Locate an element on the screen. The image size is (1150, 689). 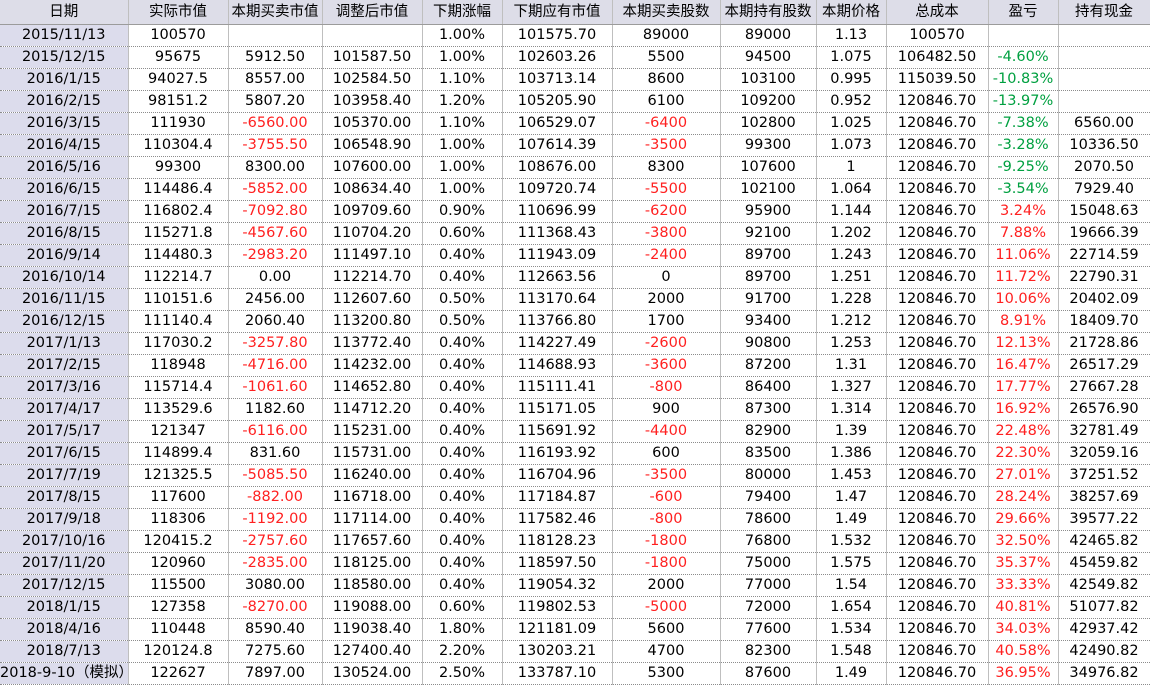
adjusted-value-cell: 108634.40 is located at coordinates (372, 189).